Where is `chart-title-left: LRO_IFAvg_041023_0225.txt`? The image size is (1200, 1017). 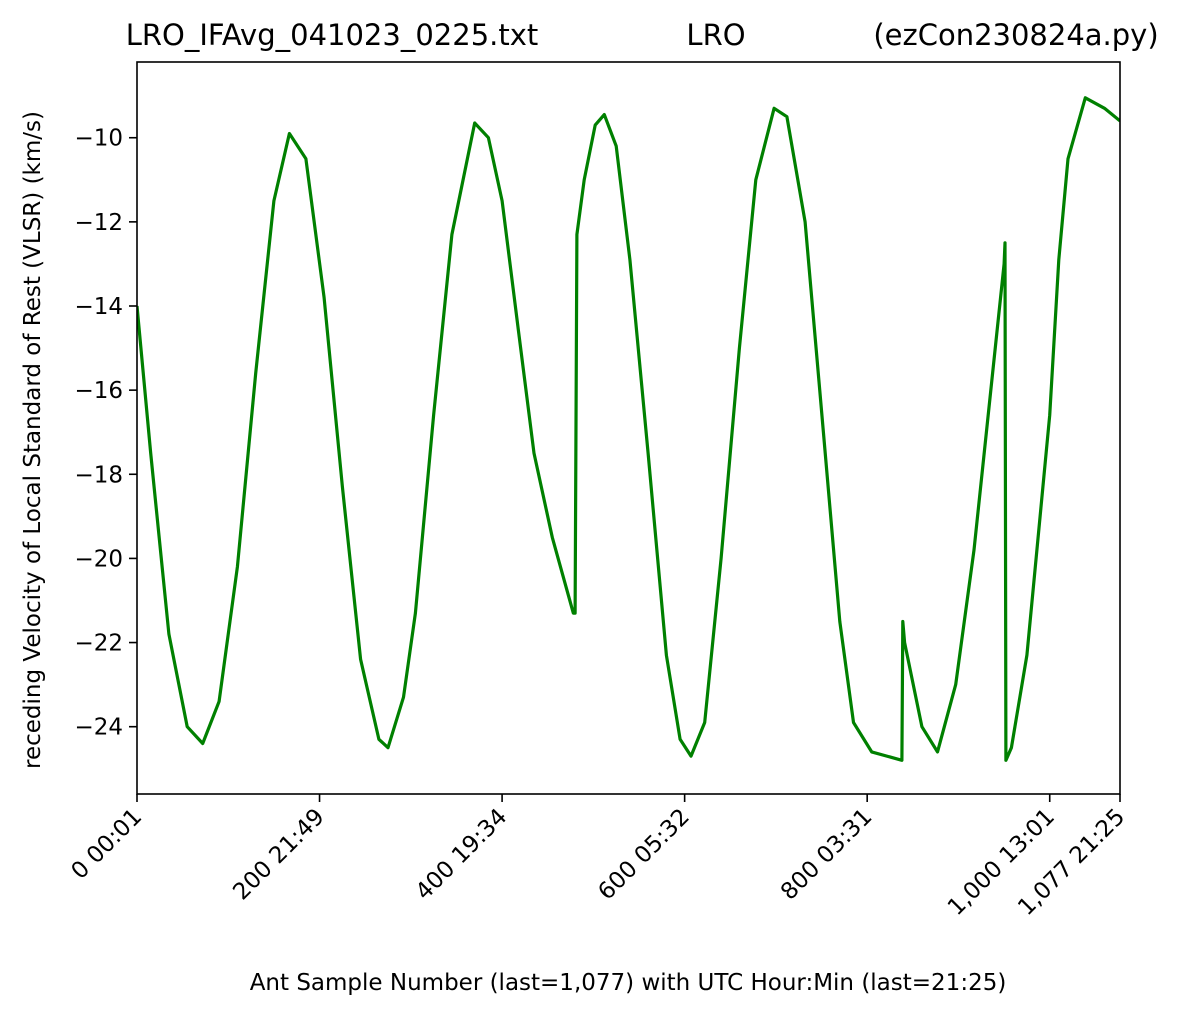 chart-title-left: LRO_IFAvg_041023_0225.txt is located at coordinates (332, 35).